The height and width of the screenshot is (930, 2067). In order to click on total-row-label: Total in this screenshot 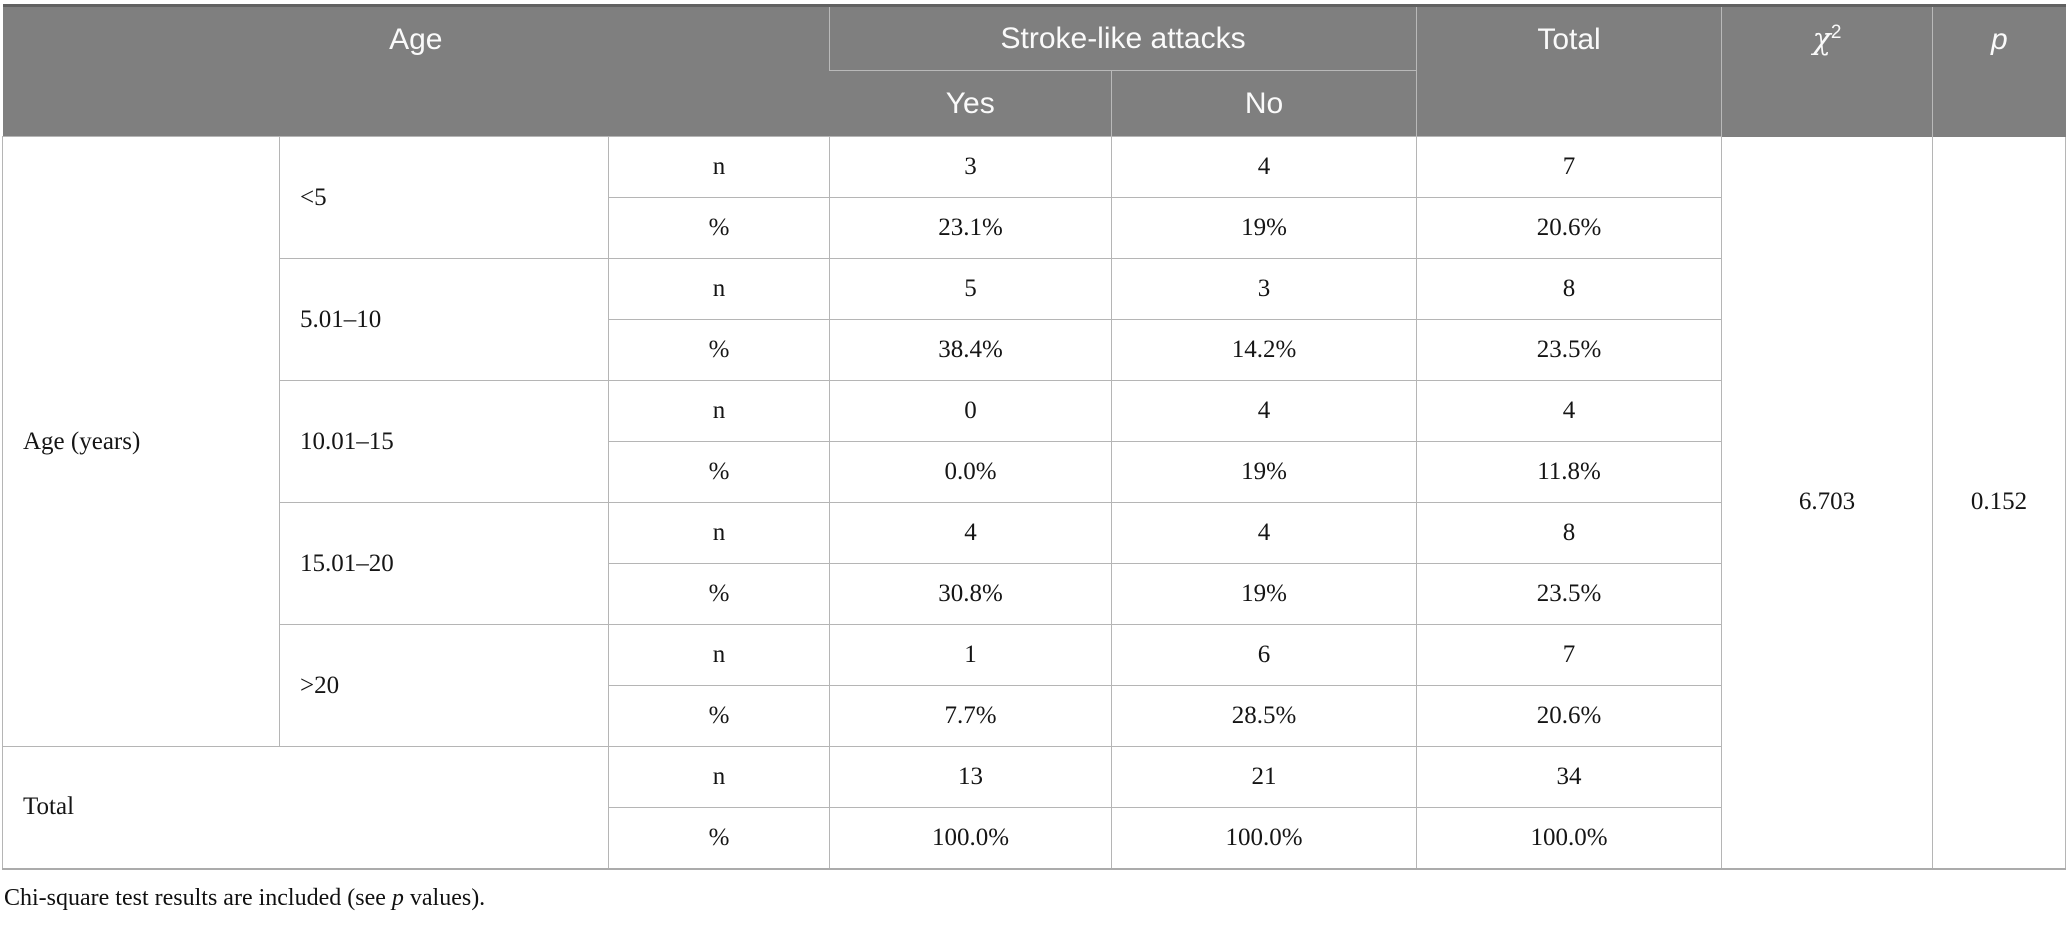, I will do `click(305, 807)`.